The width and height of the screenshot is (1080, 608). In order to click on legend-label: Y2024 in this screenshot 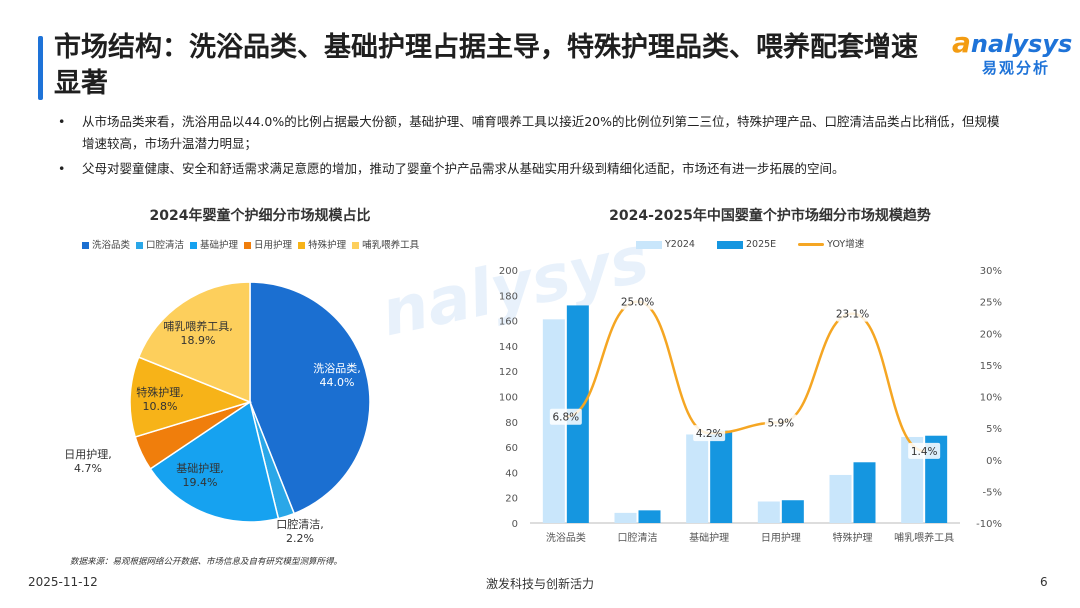, I will do `click(680, 244)`.